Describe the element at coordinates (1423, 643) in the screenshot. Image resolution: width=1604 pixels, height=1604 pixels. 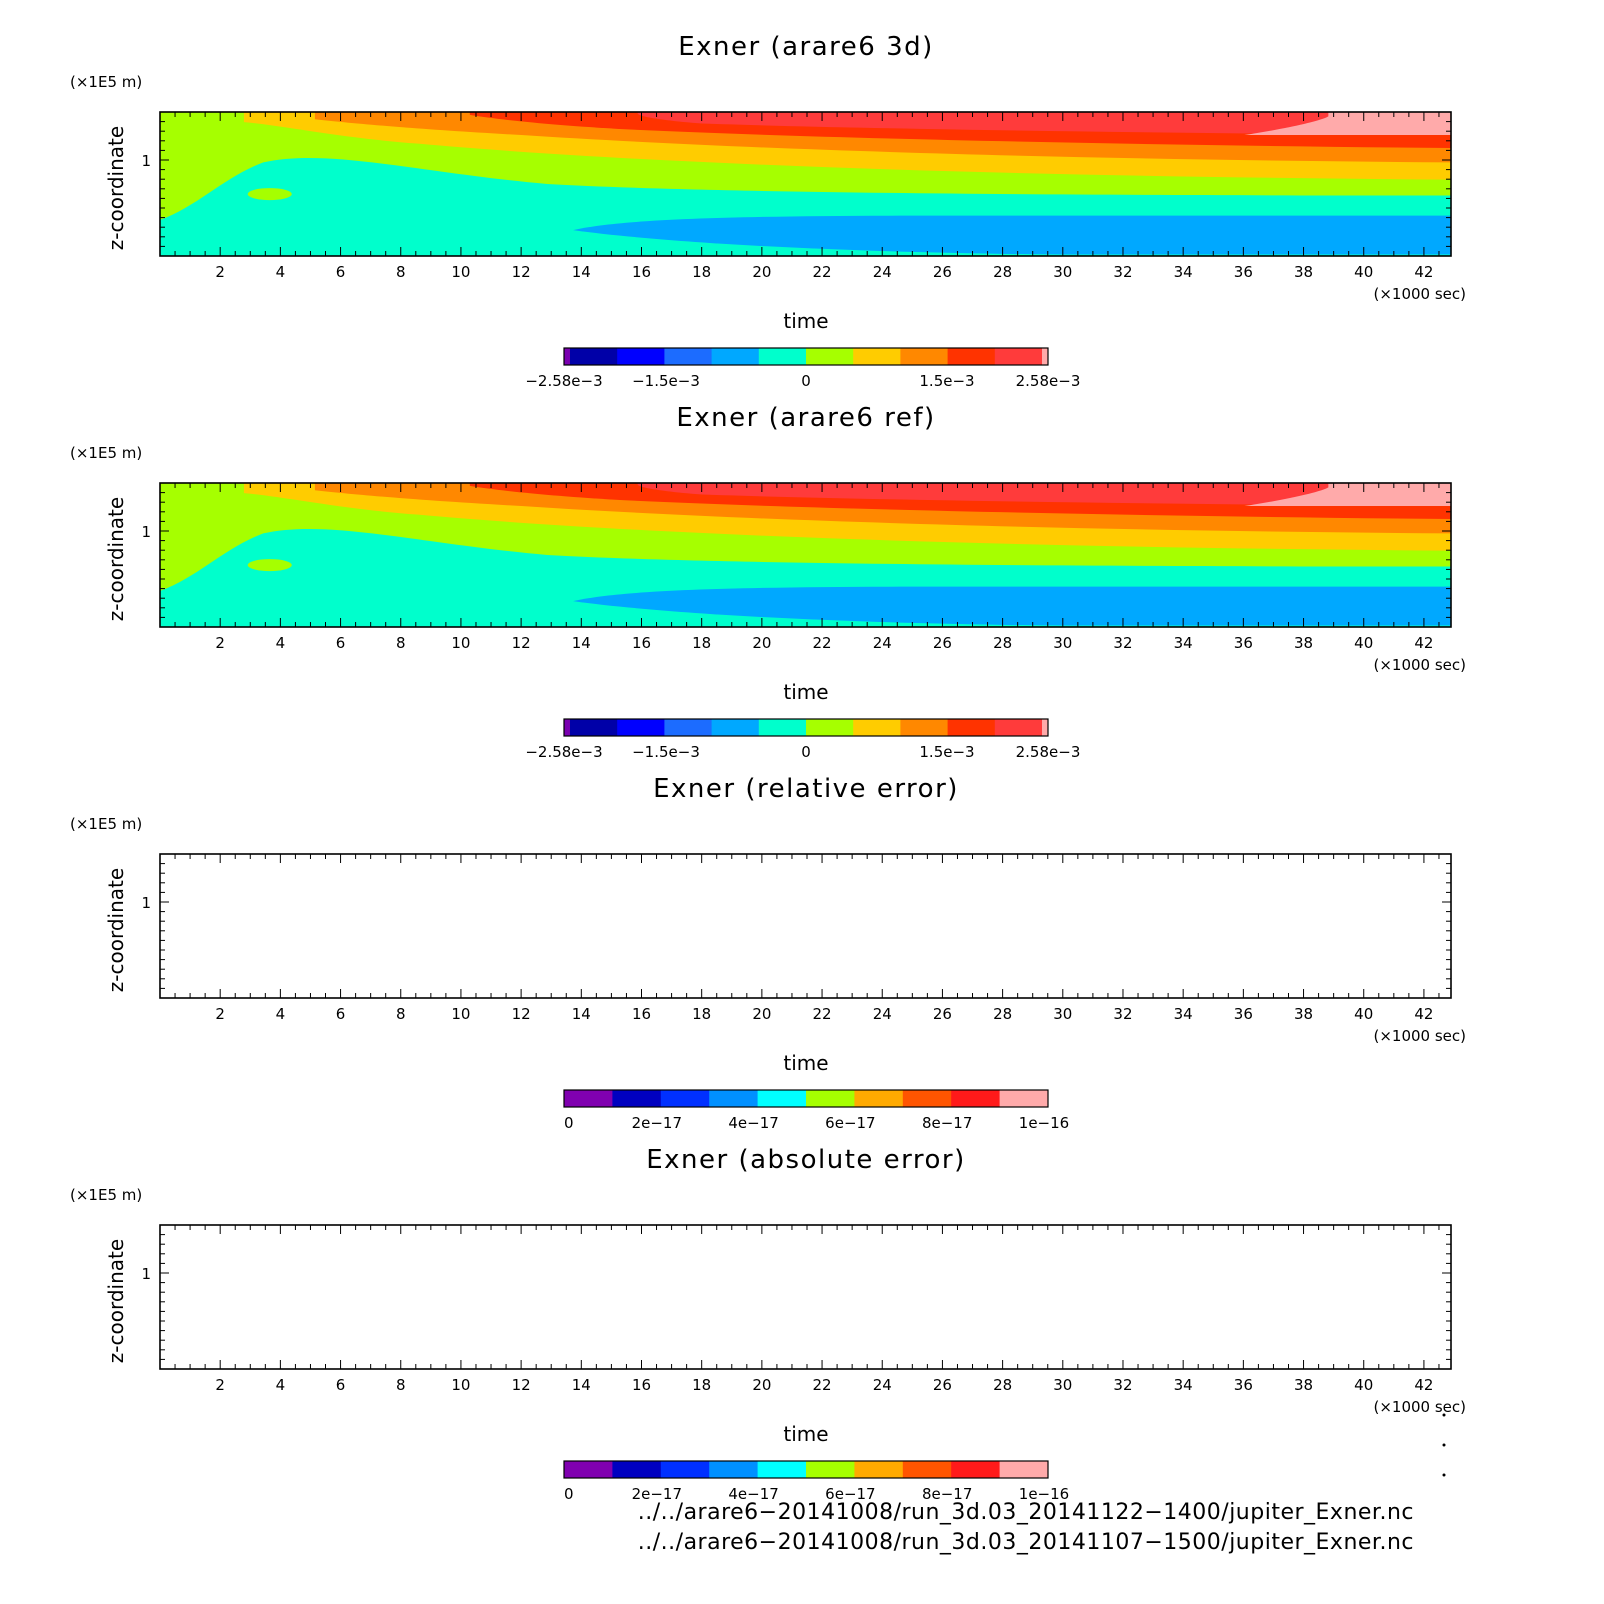
I see `x-tick-label: 42` at that location.